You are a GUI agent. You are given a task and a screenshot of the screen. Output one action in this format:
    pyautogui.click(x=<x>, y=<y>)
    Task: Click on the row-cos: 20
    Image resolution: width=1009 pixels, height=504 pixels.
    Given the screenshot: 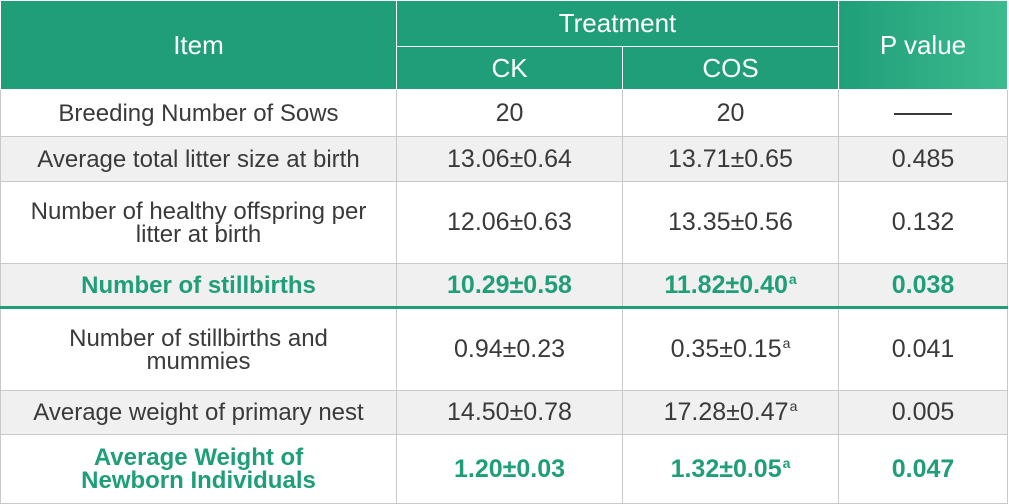 What is the action you would take?
    pyautogui.click(x=730, y=113)
    